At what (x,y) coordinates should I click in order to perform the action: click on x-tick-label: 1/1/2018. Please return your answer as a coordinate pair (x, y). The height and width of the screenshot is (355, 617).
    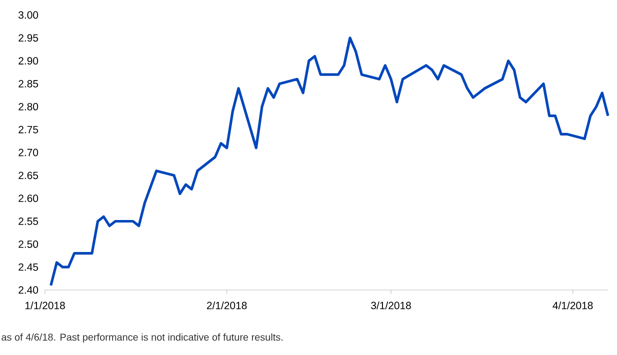
    Looking at the image, I should click on (45, 306).